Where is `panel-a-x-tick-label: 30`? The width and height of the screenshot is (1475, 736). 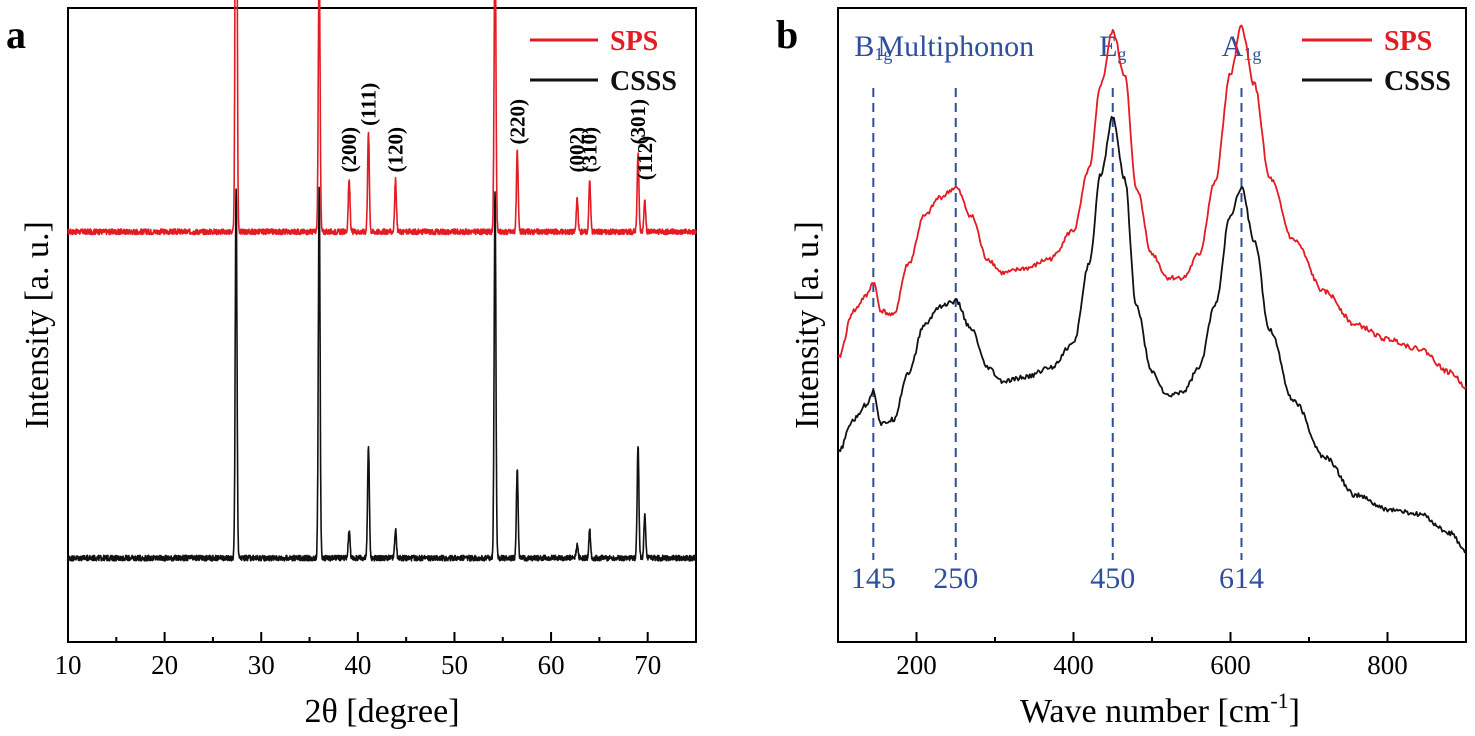 panel-a-x-tick-label: 30 is located at coordinates (261, 665).